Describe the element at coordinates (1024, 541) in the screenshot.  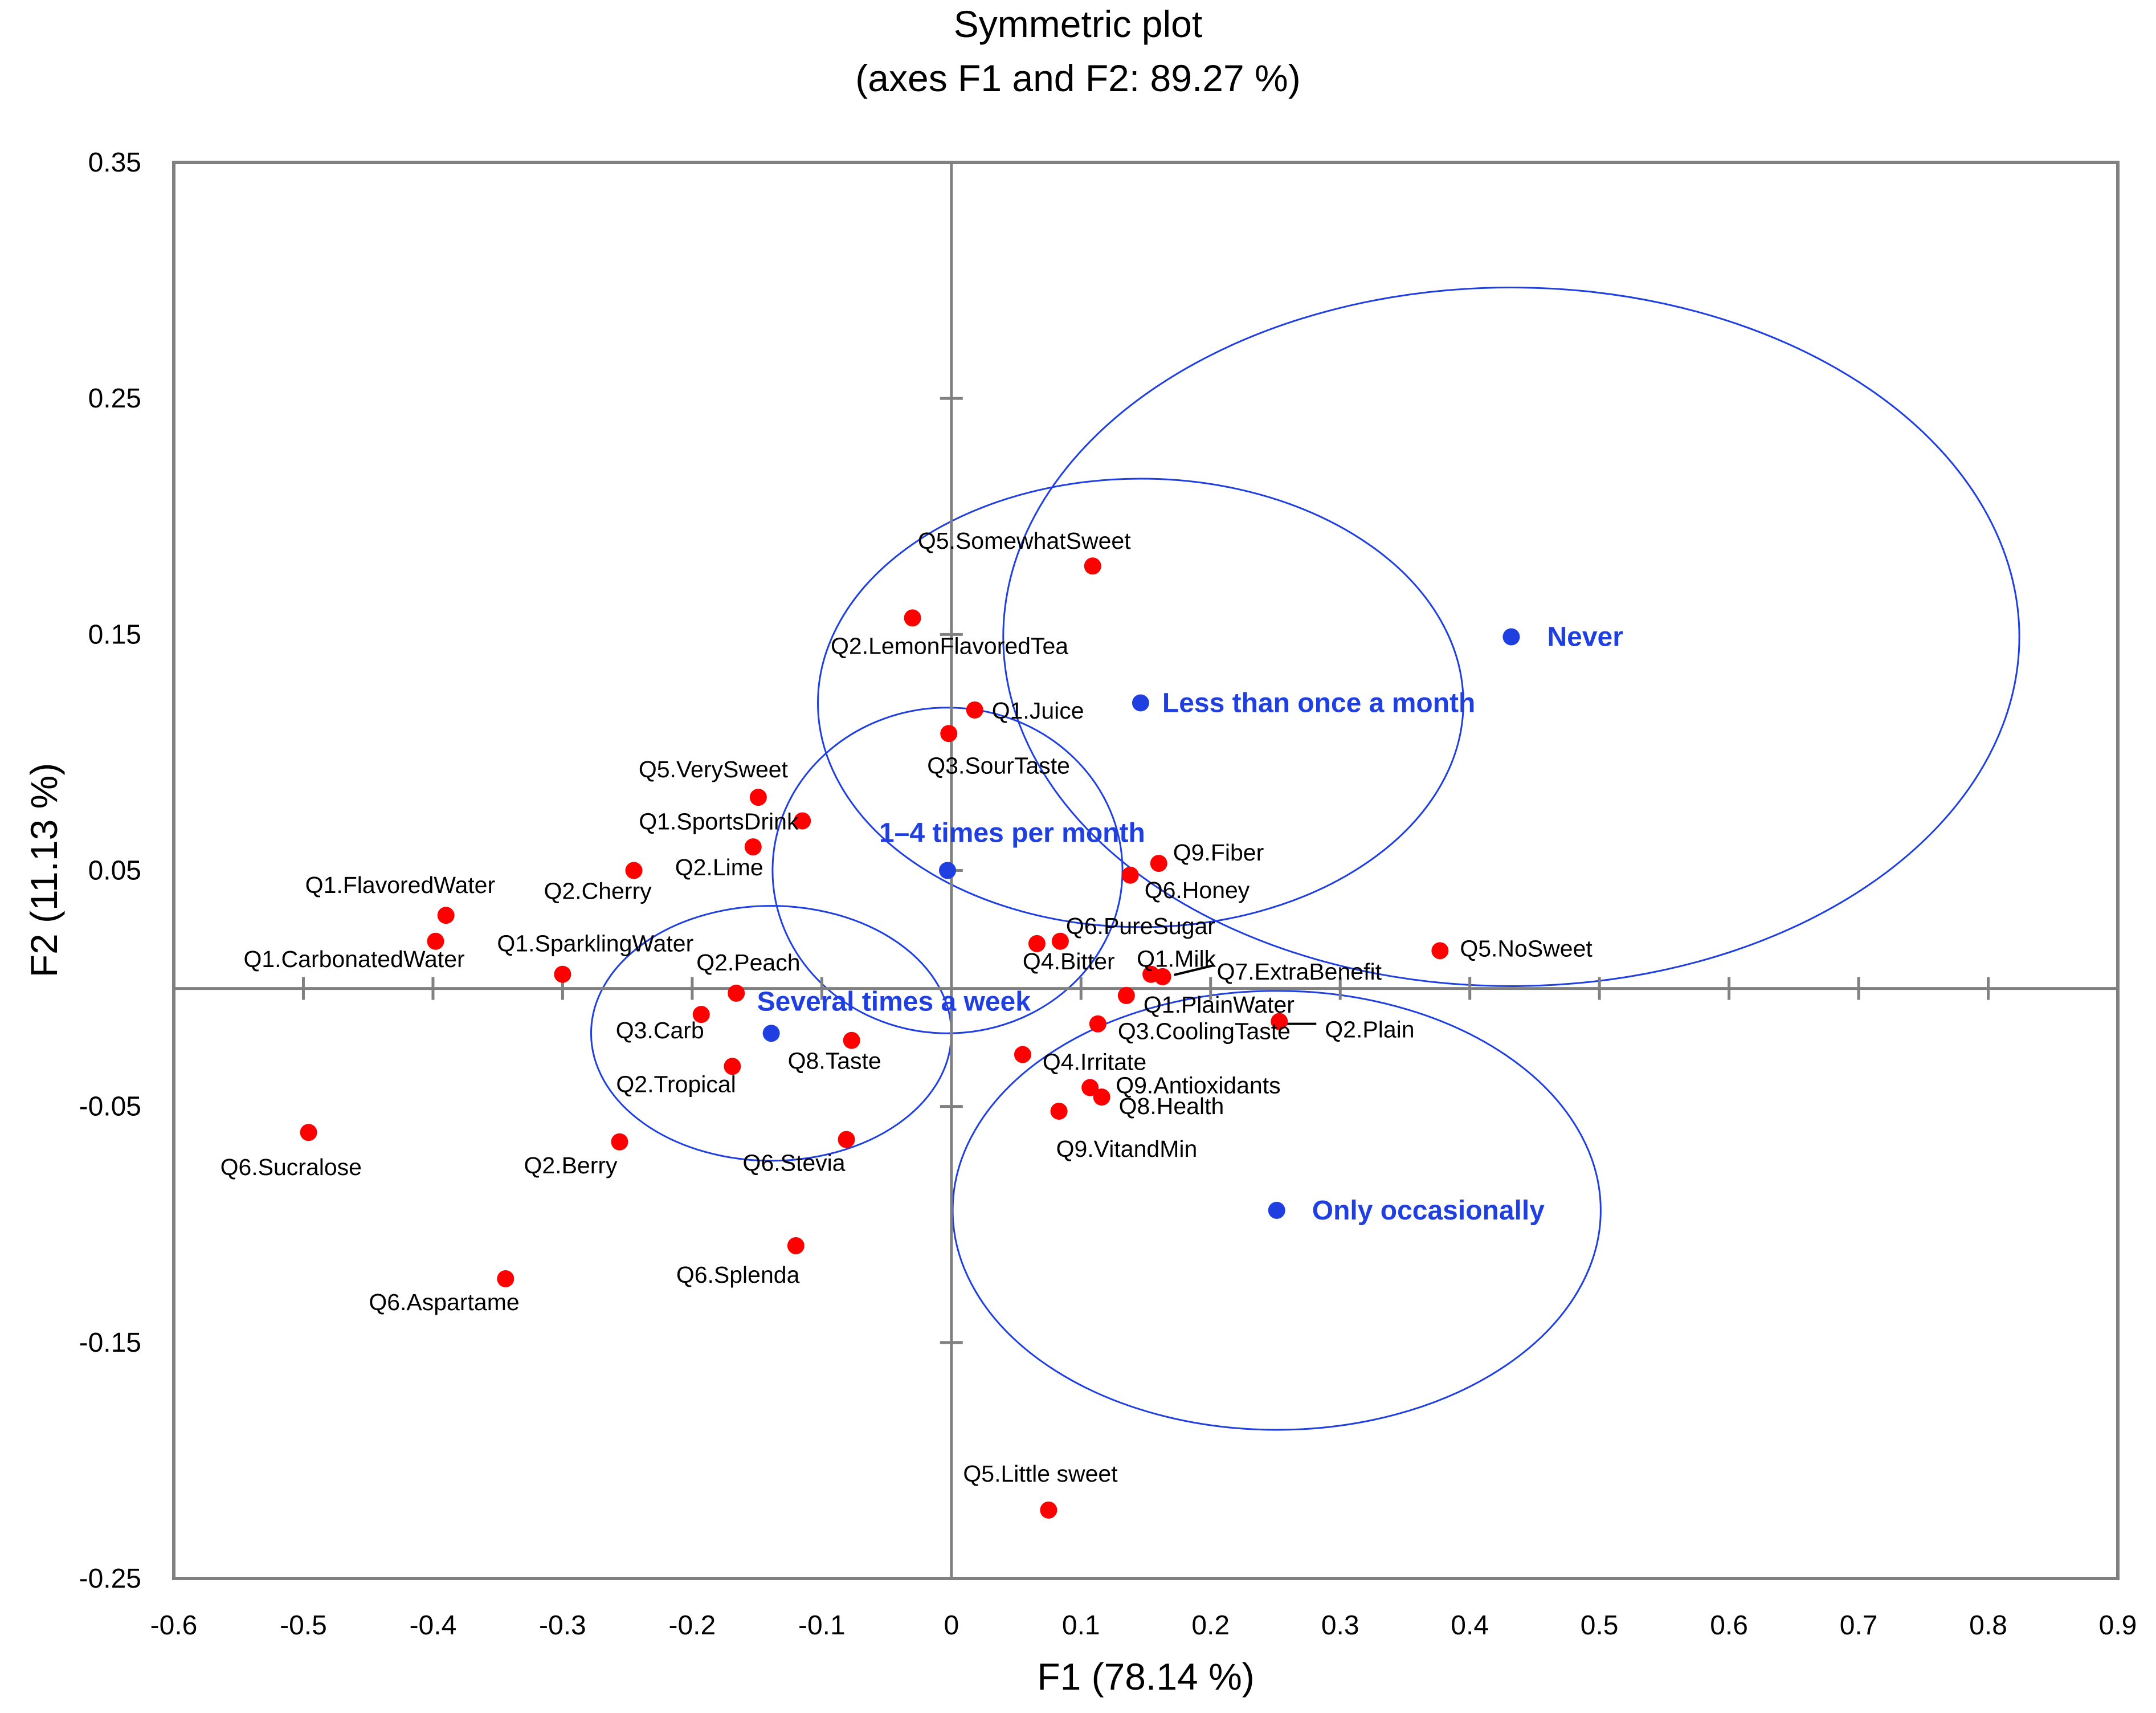
I see `point-label-q5-somewhatsweet: Q5.SomewhatSweet` at that location.